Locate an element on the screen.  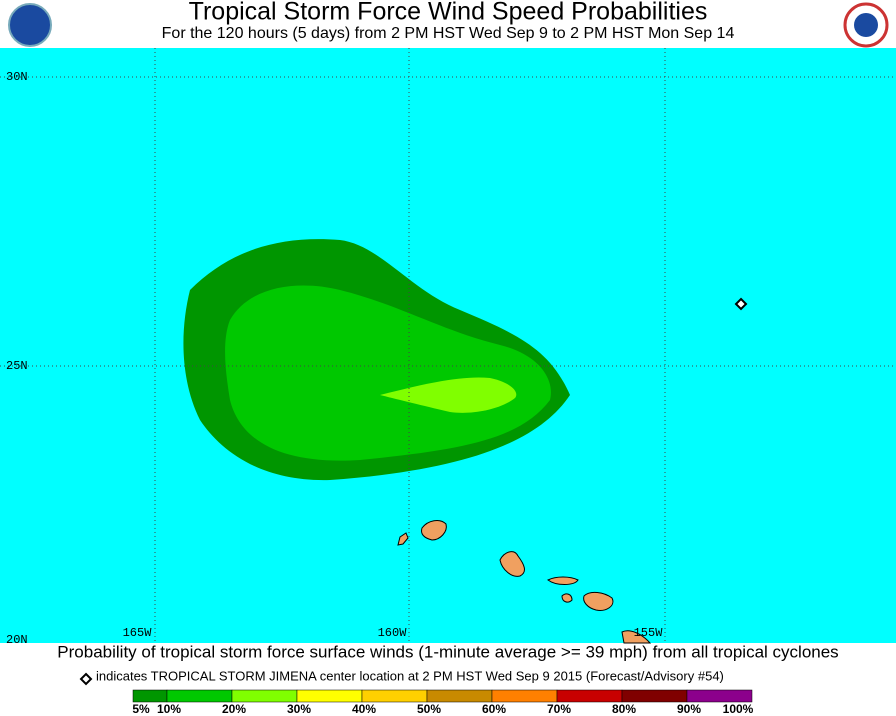
island-molokai is located at coordinates (563, 580).